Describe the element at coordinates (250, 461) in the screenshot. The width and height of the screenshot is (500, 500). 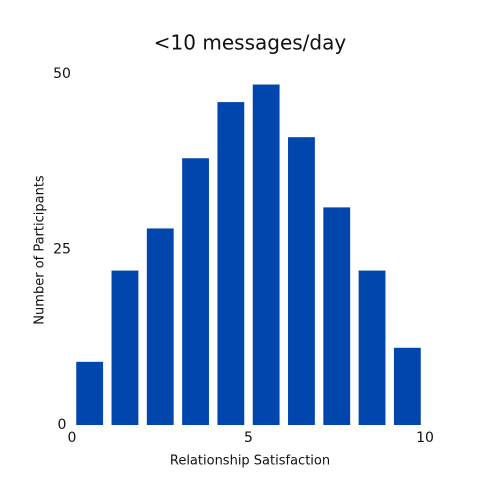
I see `x-axis-label: Relationship Satisfaction` at that location.